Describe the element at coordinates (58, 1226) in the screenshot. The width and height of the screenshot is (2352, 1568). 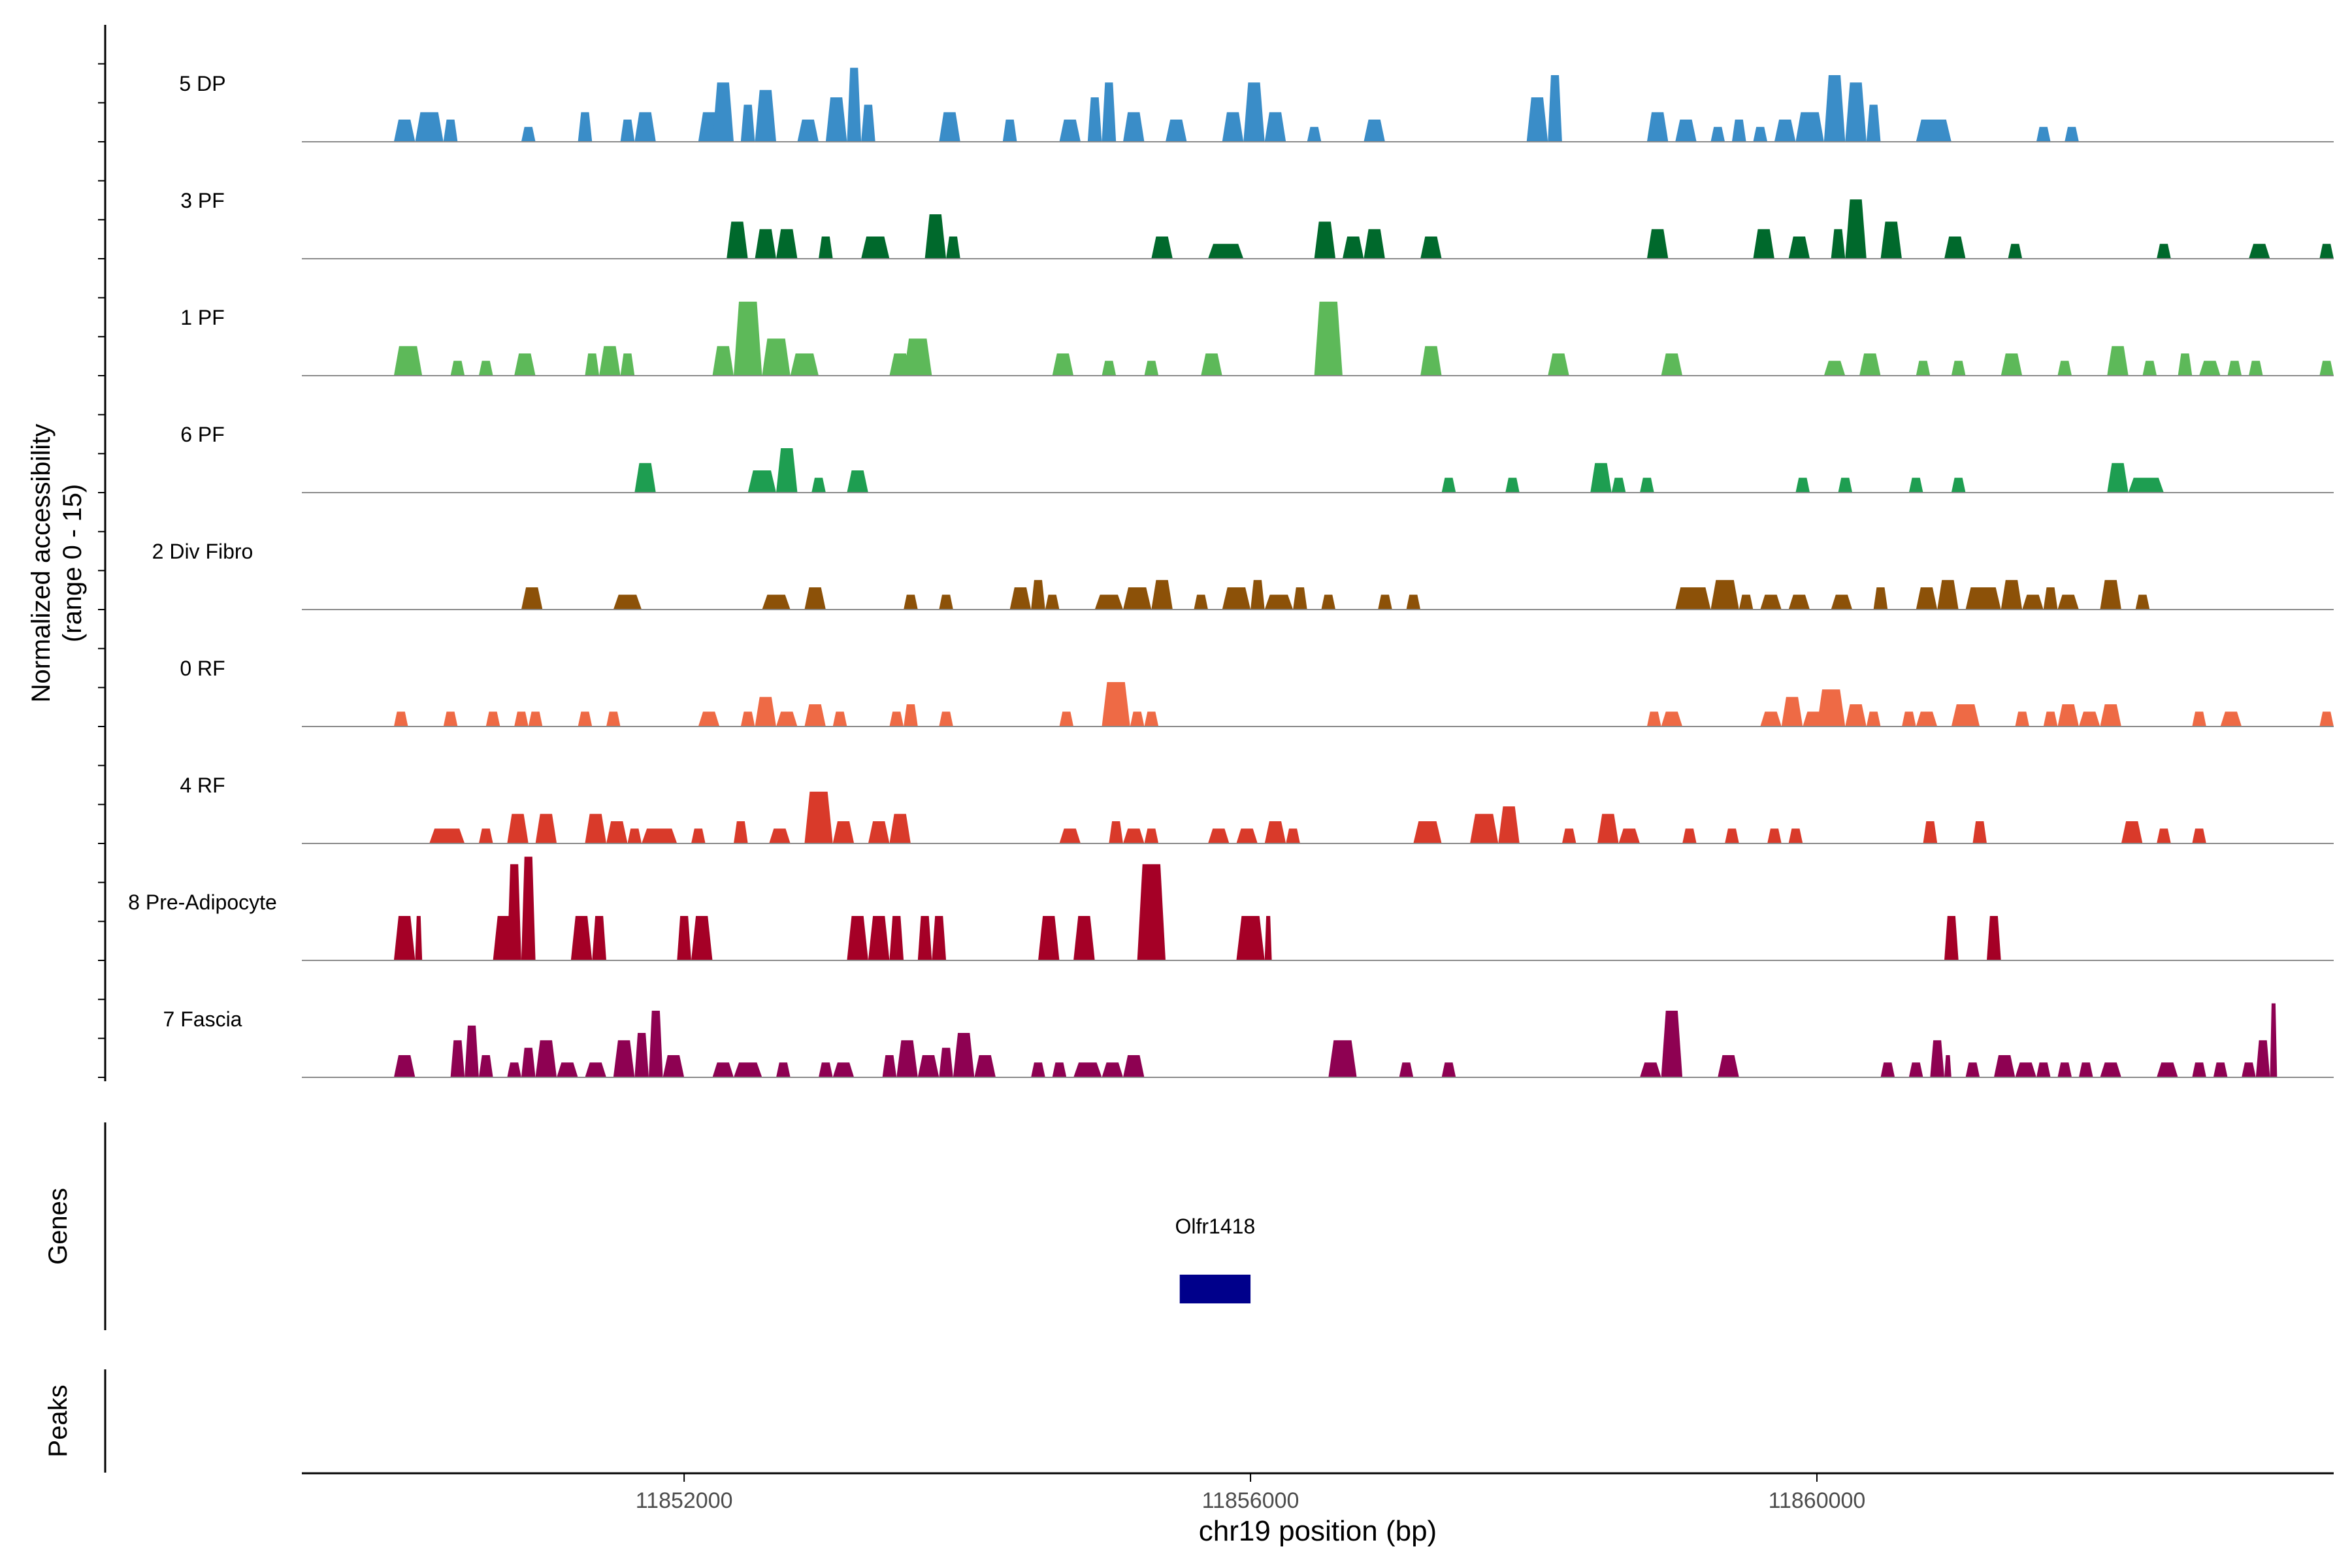
I see `genes-panel-label: Genes` at that location.